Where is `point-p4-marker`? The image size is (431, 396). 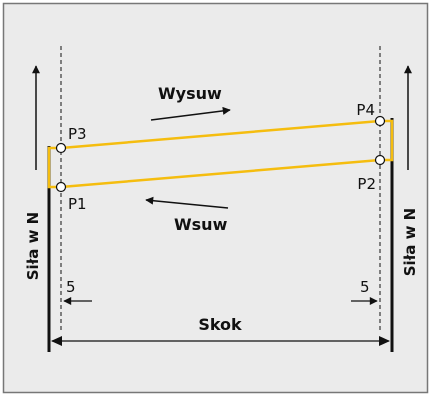
point-p4-marker is located at coordinates (380, 121).